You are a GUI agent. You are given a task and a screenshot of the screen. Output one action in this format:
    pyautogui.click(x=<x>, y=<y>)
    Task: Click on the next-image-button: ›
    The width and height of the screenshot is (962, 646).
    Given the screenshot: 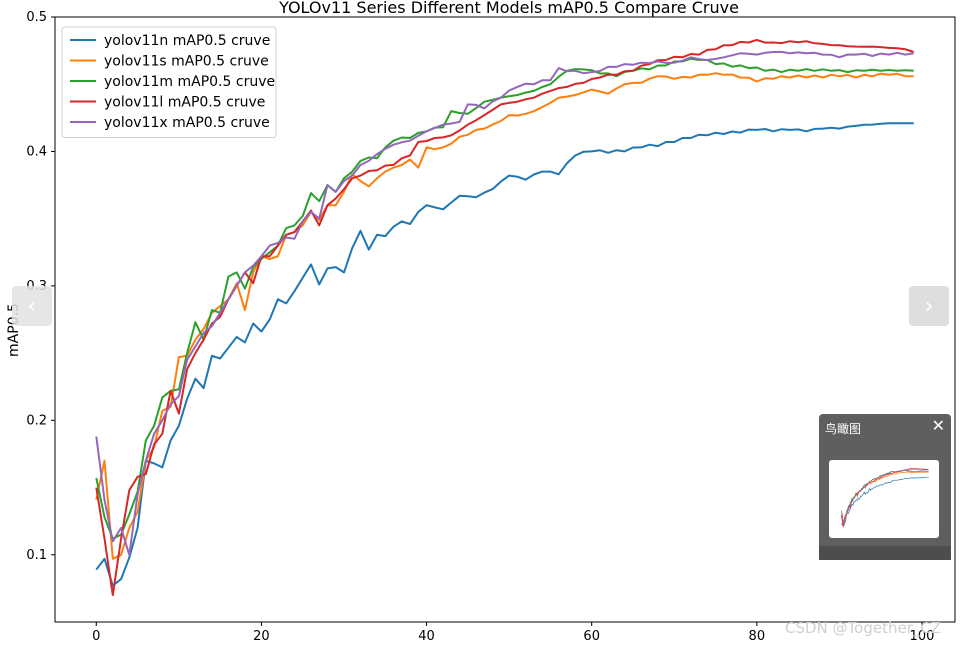 What is the action you would take?
    pyautogui.click(x=929, y=306)
    